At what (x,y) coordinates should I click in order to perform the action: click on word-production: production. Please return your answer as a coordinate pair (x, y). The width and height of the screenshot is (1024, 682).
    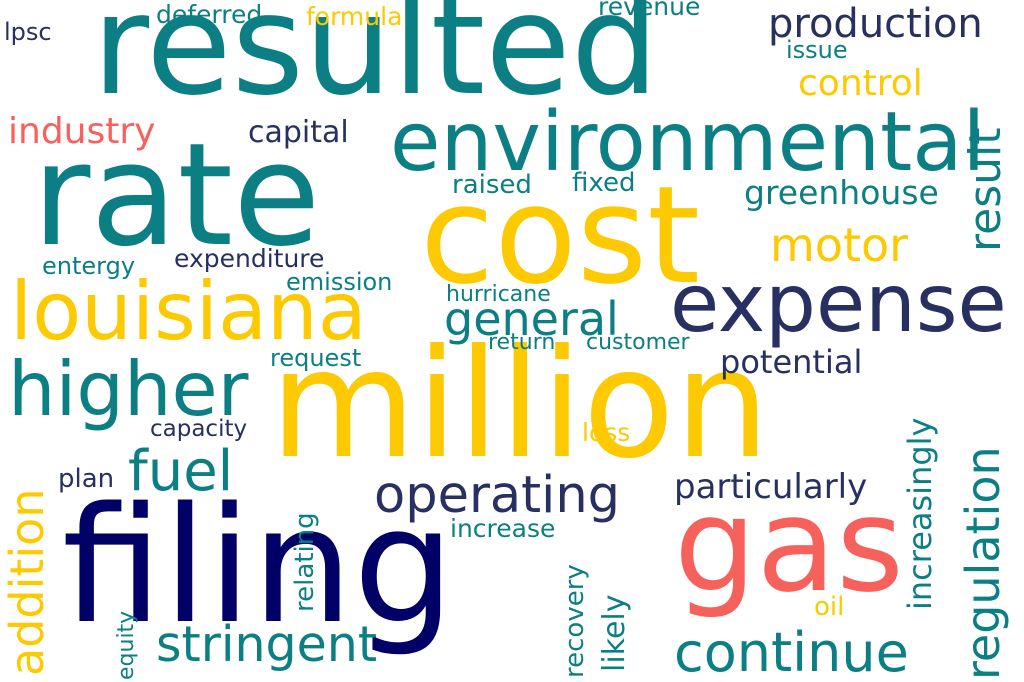
    Looking at the image, I should click on (875, 24).